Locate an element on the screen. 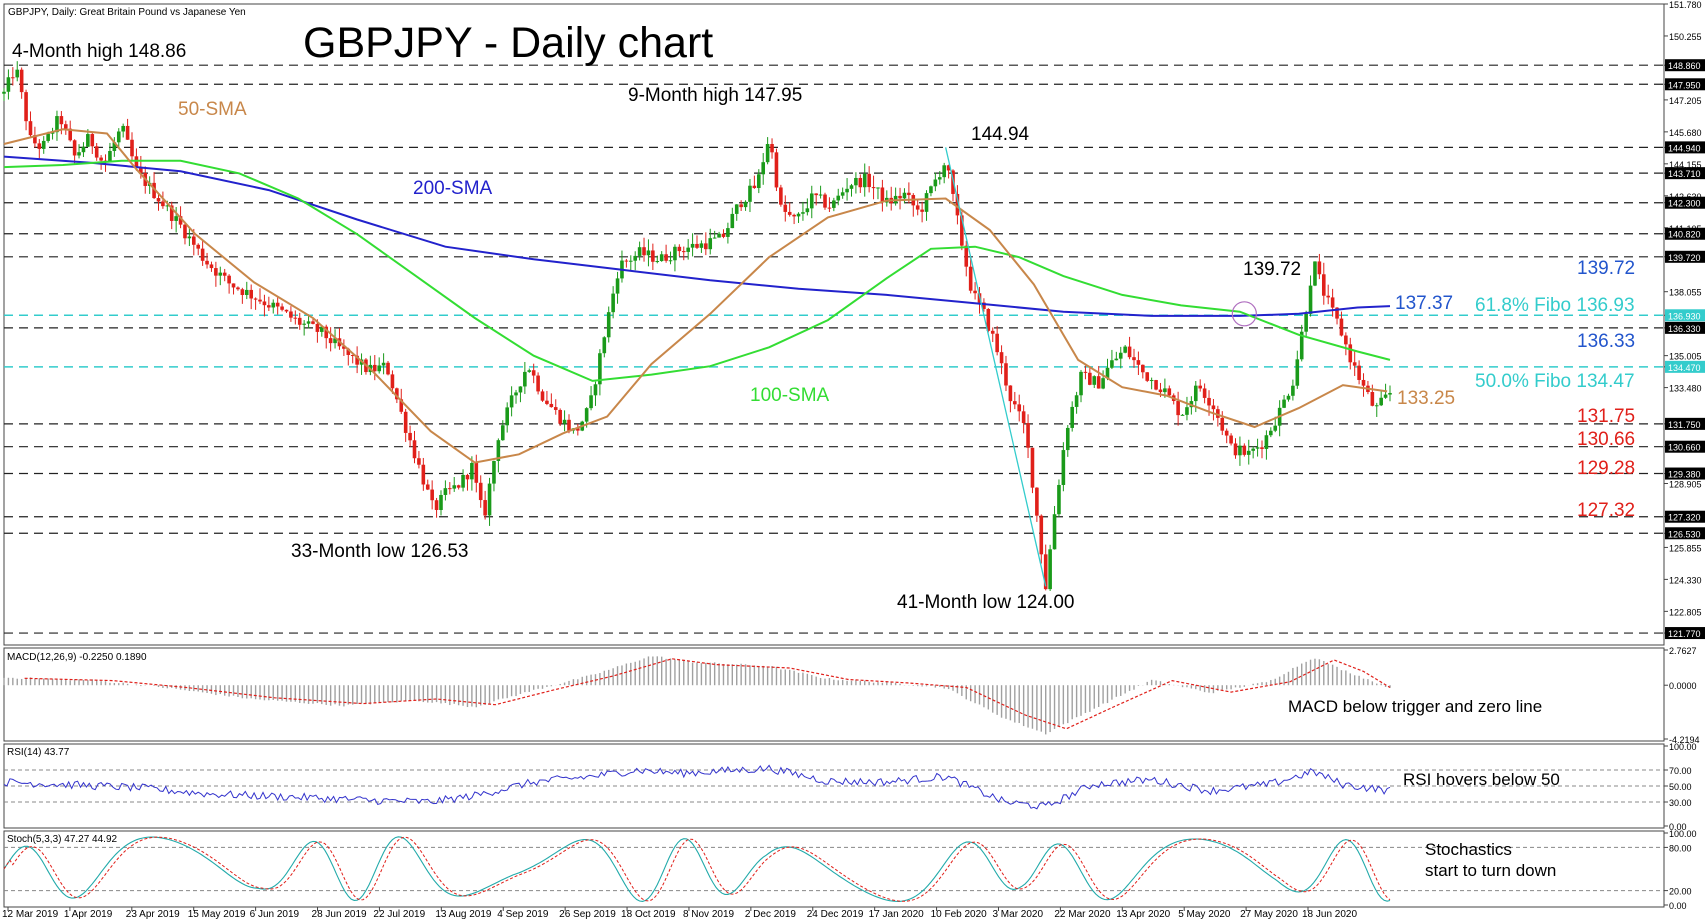 This screenshot has width=1706, height=924. price-tick-label: 138.055 is located at coordinates (1685, 293).